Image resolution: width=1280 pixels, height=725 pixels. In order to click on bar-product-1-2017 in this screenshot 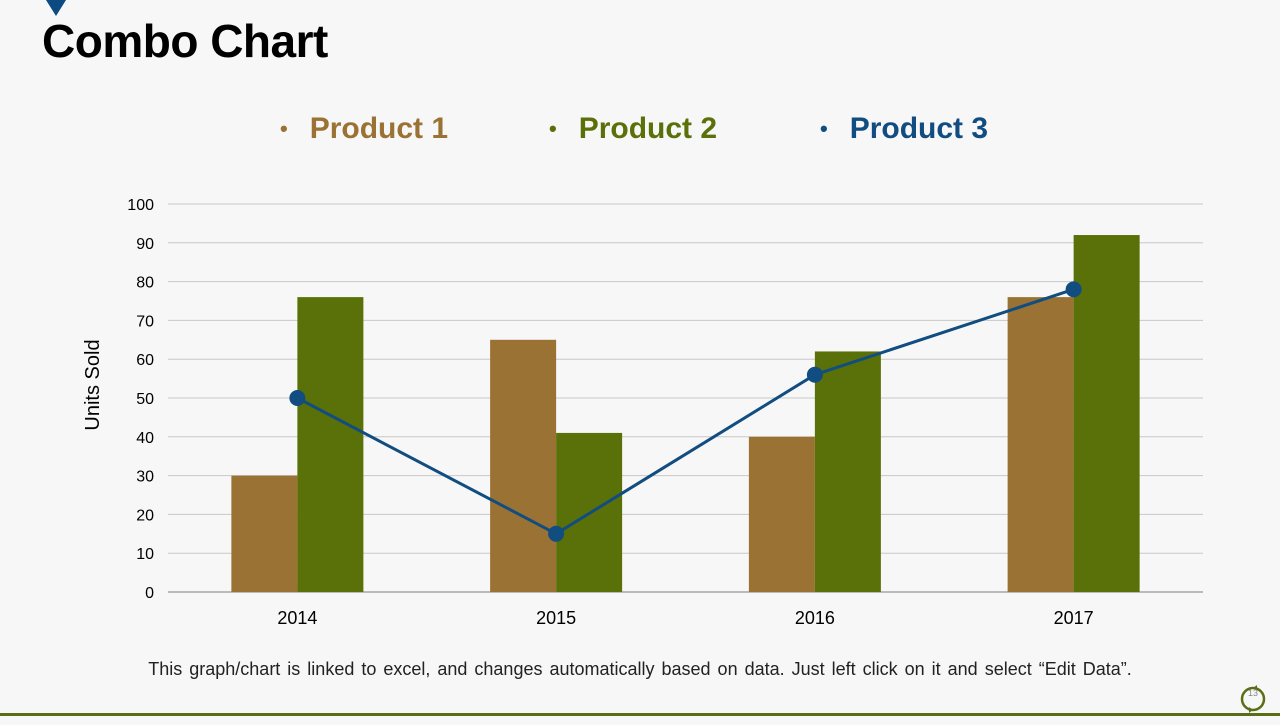, I will do `click(1040, 444)`.